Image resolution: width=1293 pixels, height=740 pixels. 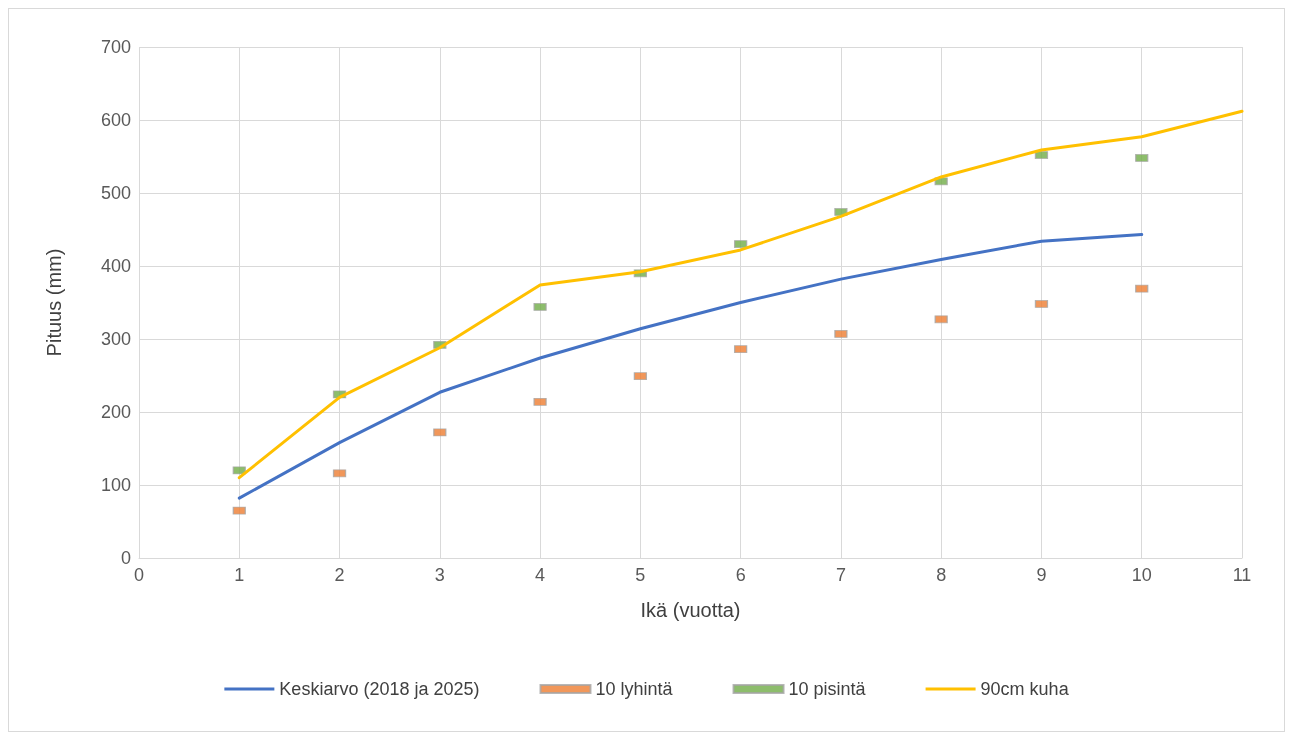 I want to click on y-axis-title: Pituus (mm), so click(x=54, y=302).